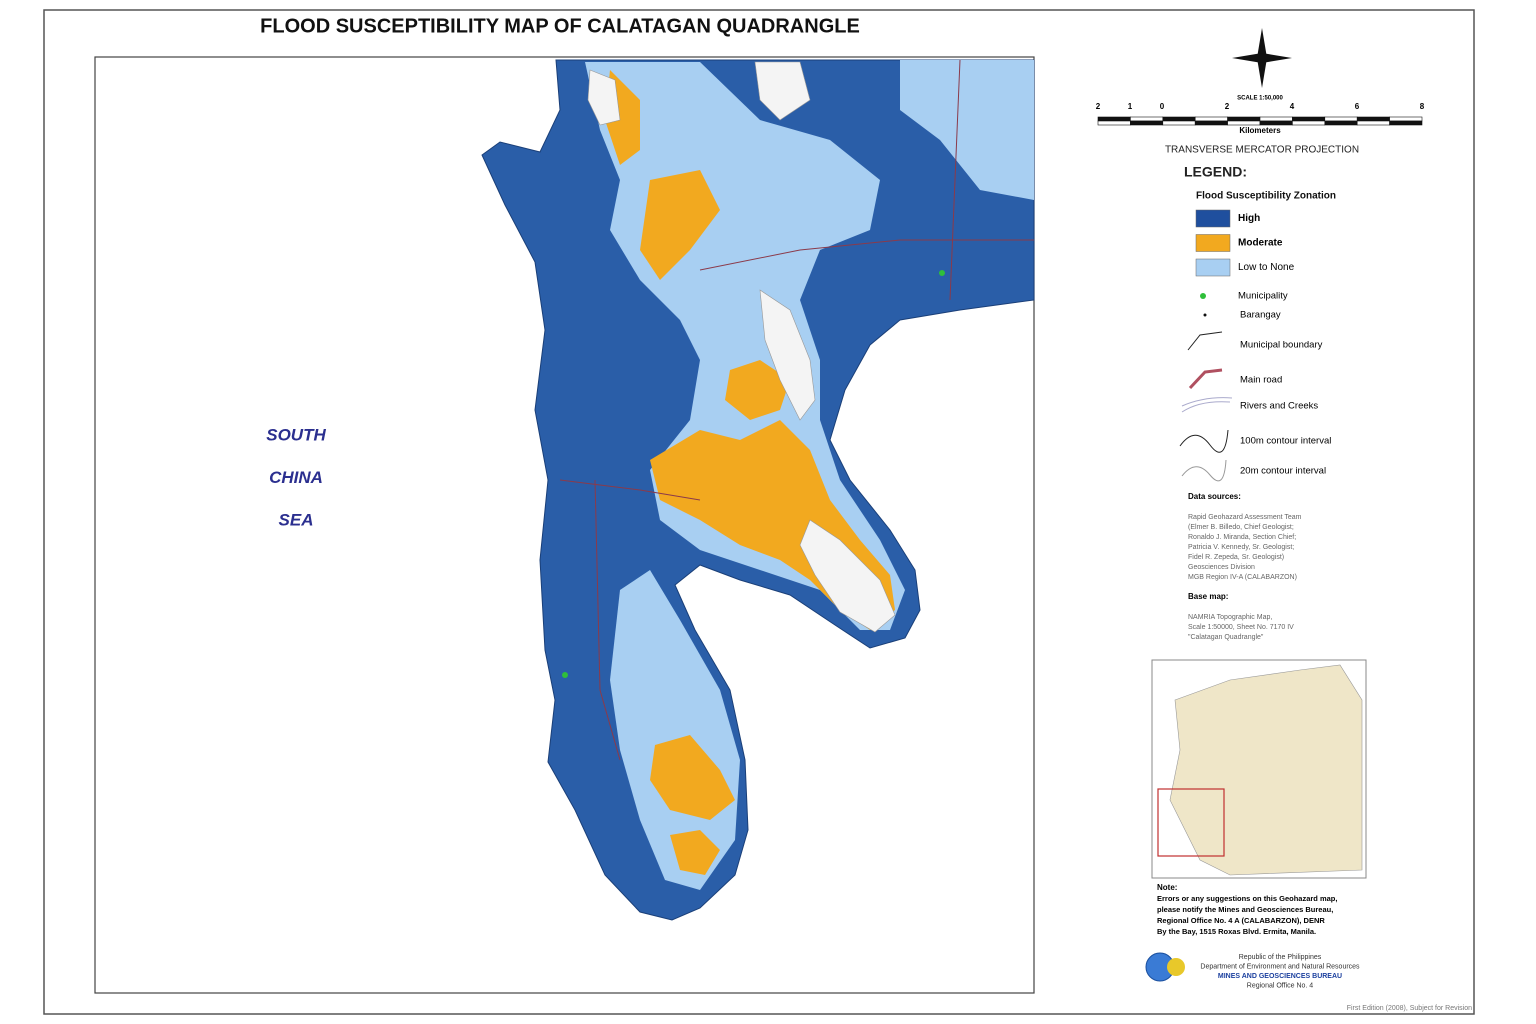  Describe the element at coordinates (1241, 627) in the screenshot. I see `block-line: Scale 1:50000, Sheet No. 7170 IV` at that location.